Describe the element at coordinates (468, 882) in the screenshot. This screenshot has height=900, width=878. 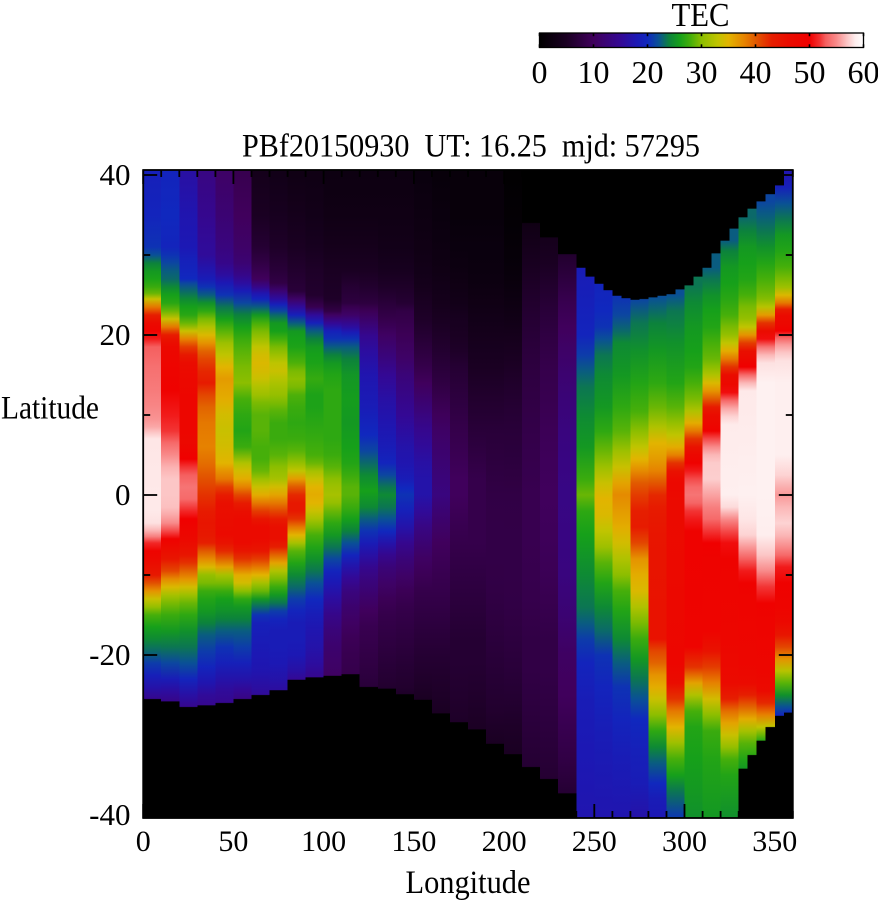
I see `svg-text: Longitude` at that location.